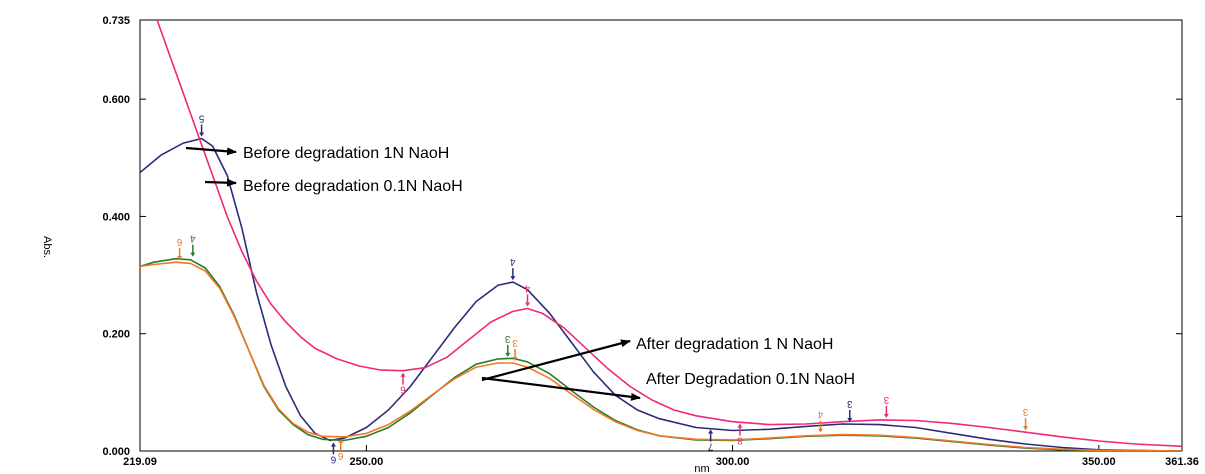  Describe the element at coordinates (116, 452) in the screenshot. I see `y-tick-label: 0.000` at that location.